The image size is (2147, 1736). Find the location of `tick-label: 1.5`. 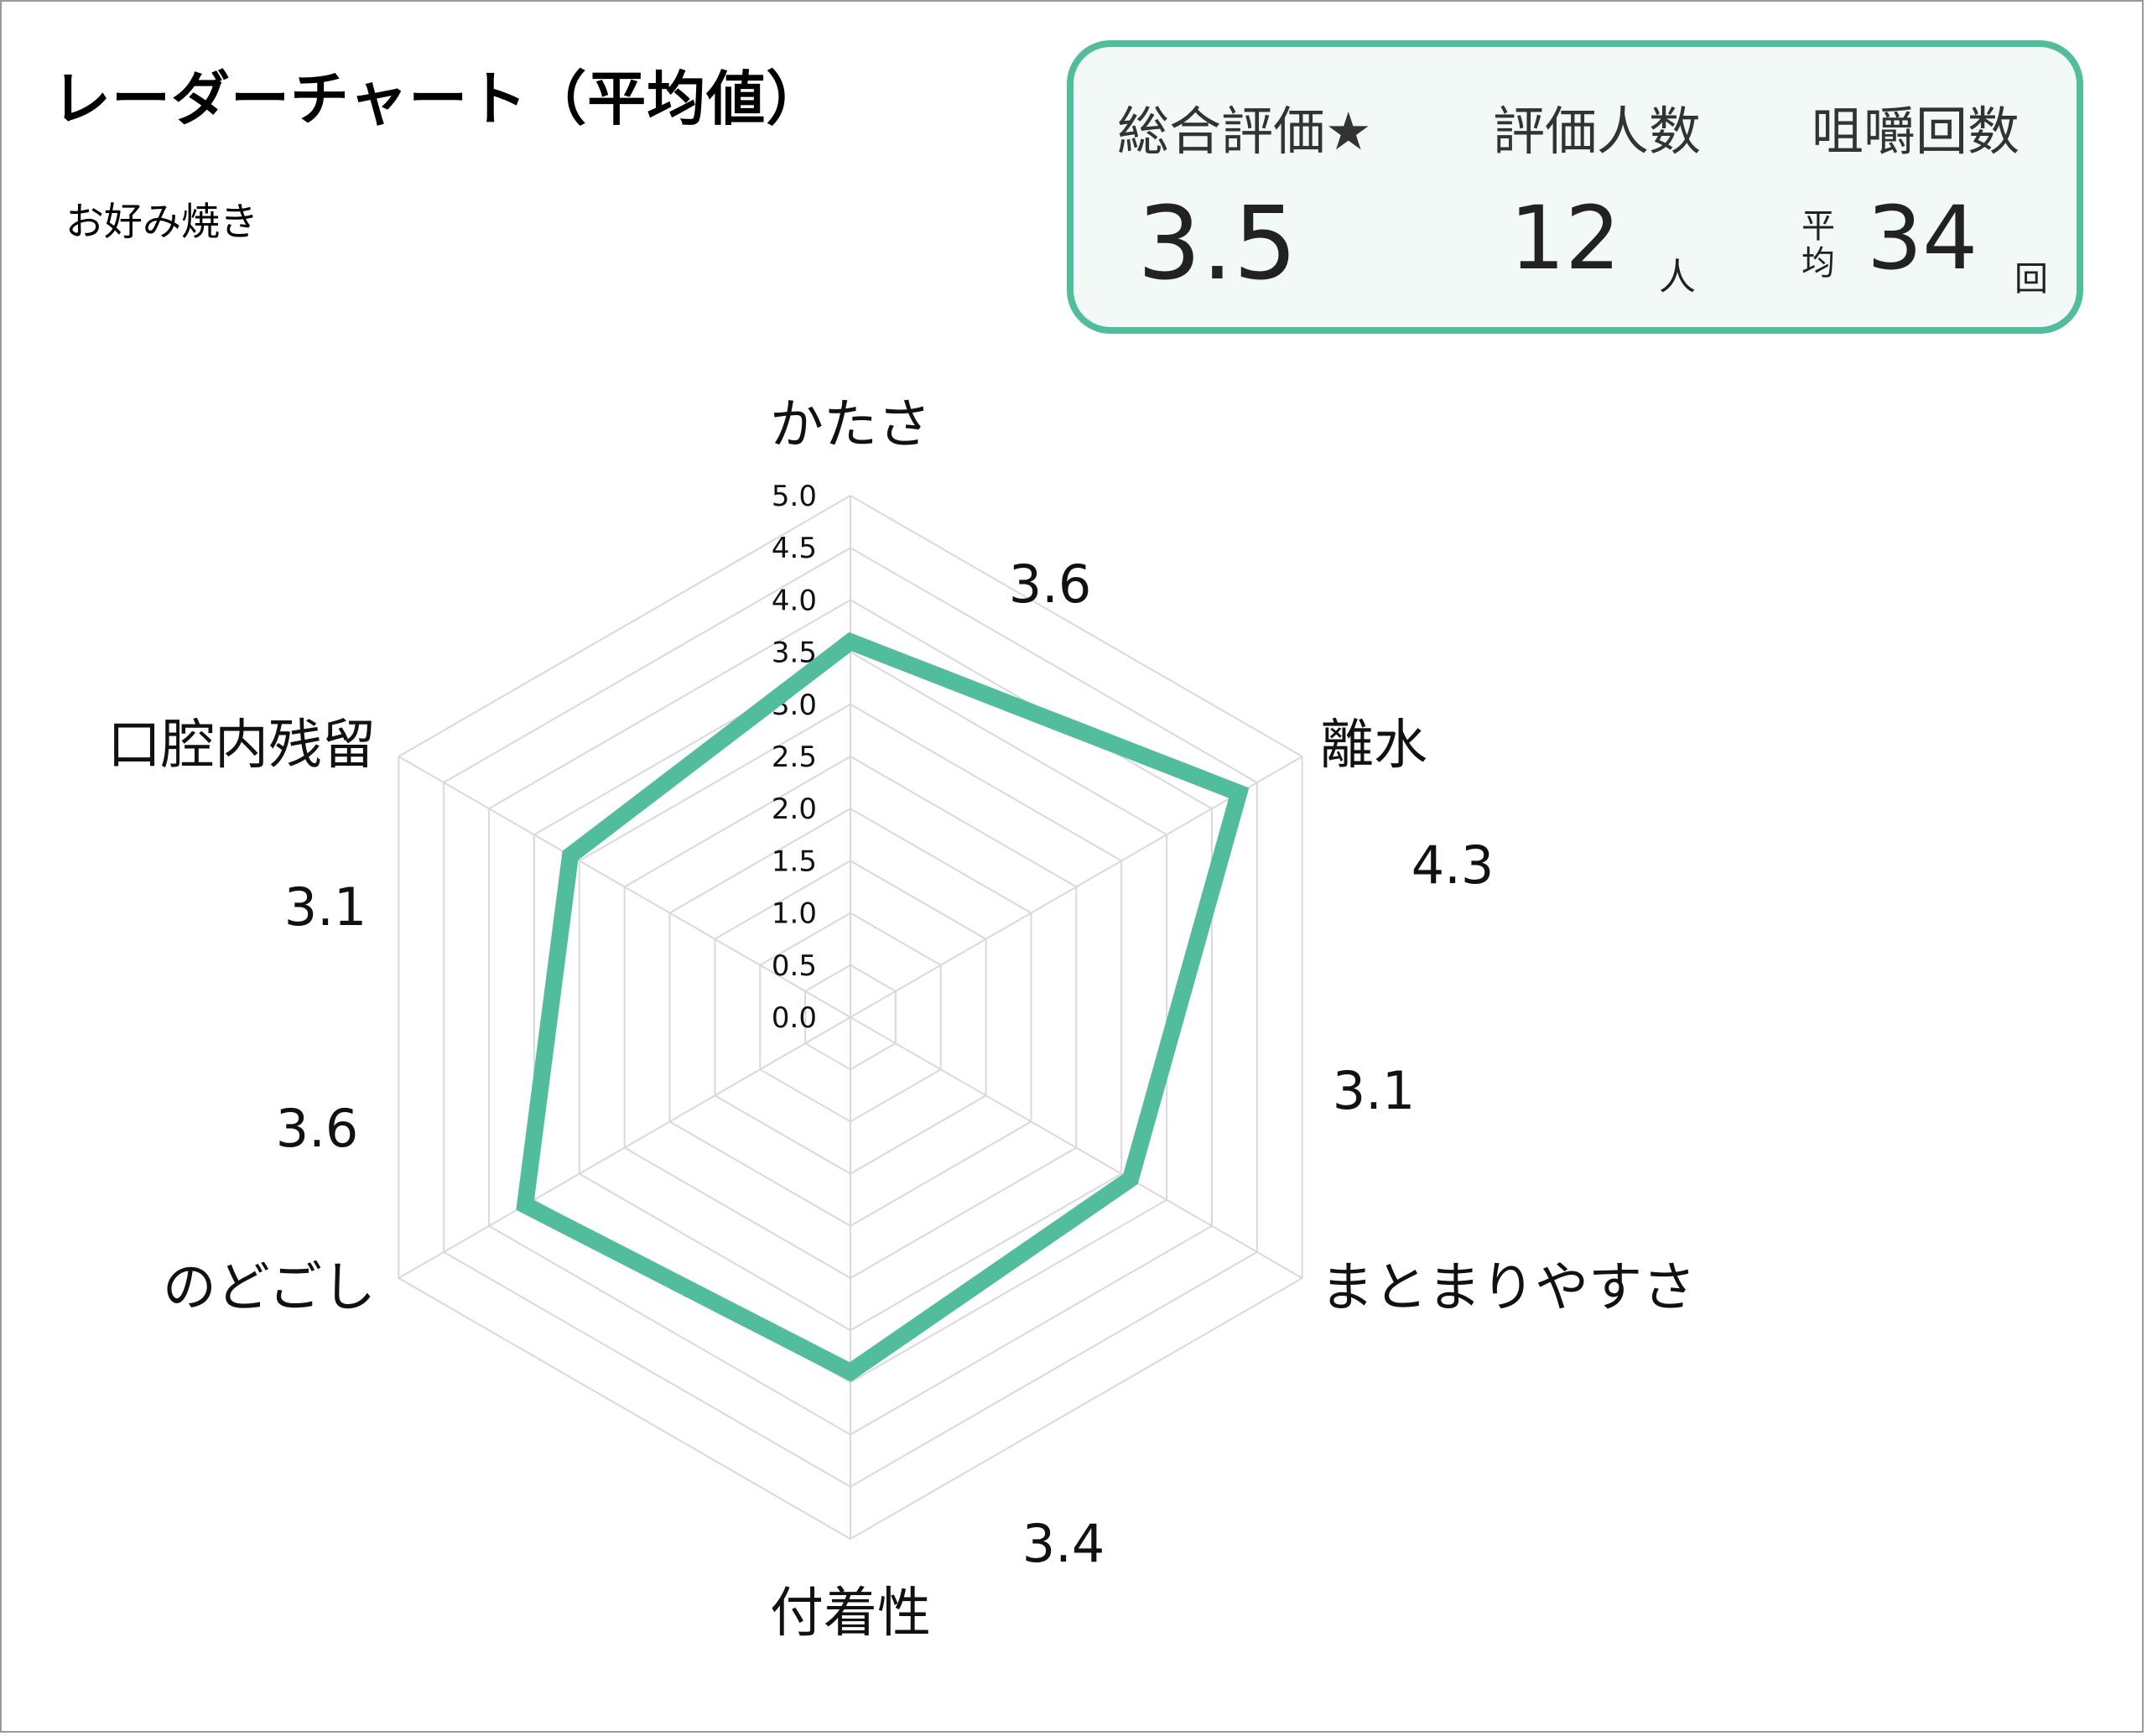

tick-label: 1.5 is located at coordinates (794, 862).